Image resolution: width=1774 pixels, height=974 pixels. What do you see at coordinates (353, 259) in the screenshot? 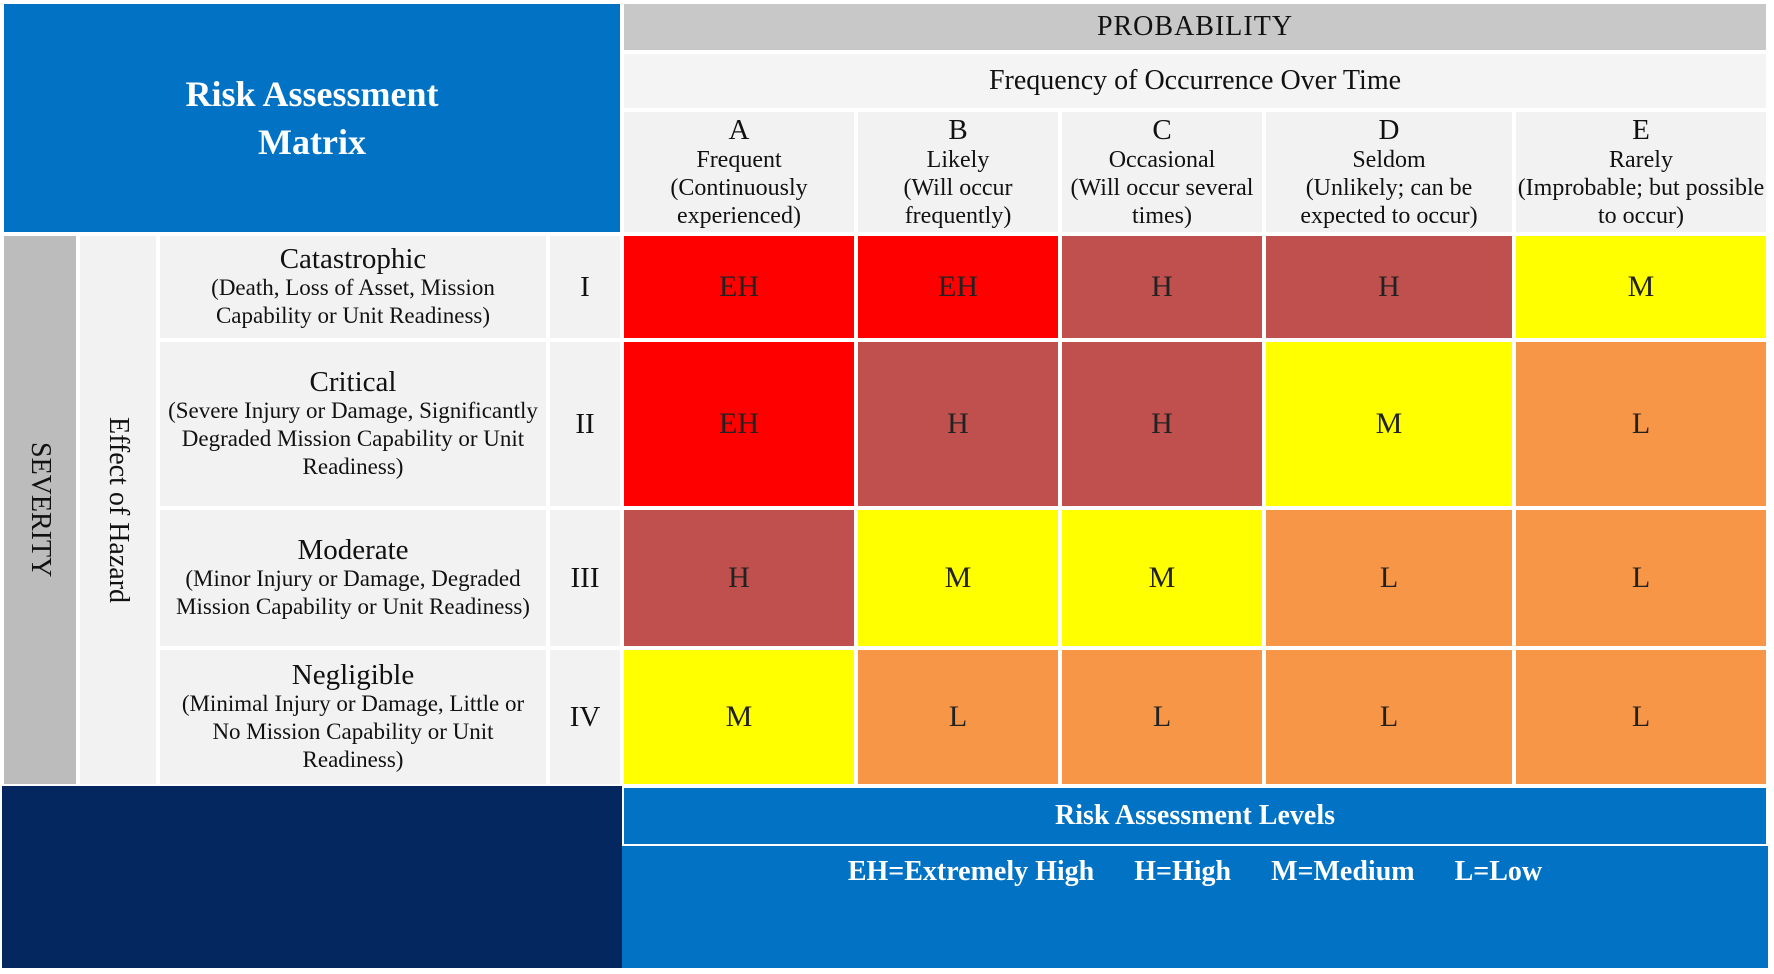
I see `severity-name: Catastrophic` at bounding box center [353, 259].